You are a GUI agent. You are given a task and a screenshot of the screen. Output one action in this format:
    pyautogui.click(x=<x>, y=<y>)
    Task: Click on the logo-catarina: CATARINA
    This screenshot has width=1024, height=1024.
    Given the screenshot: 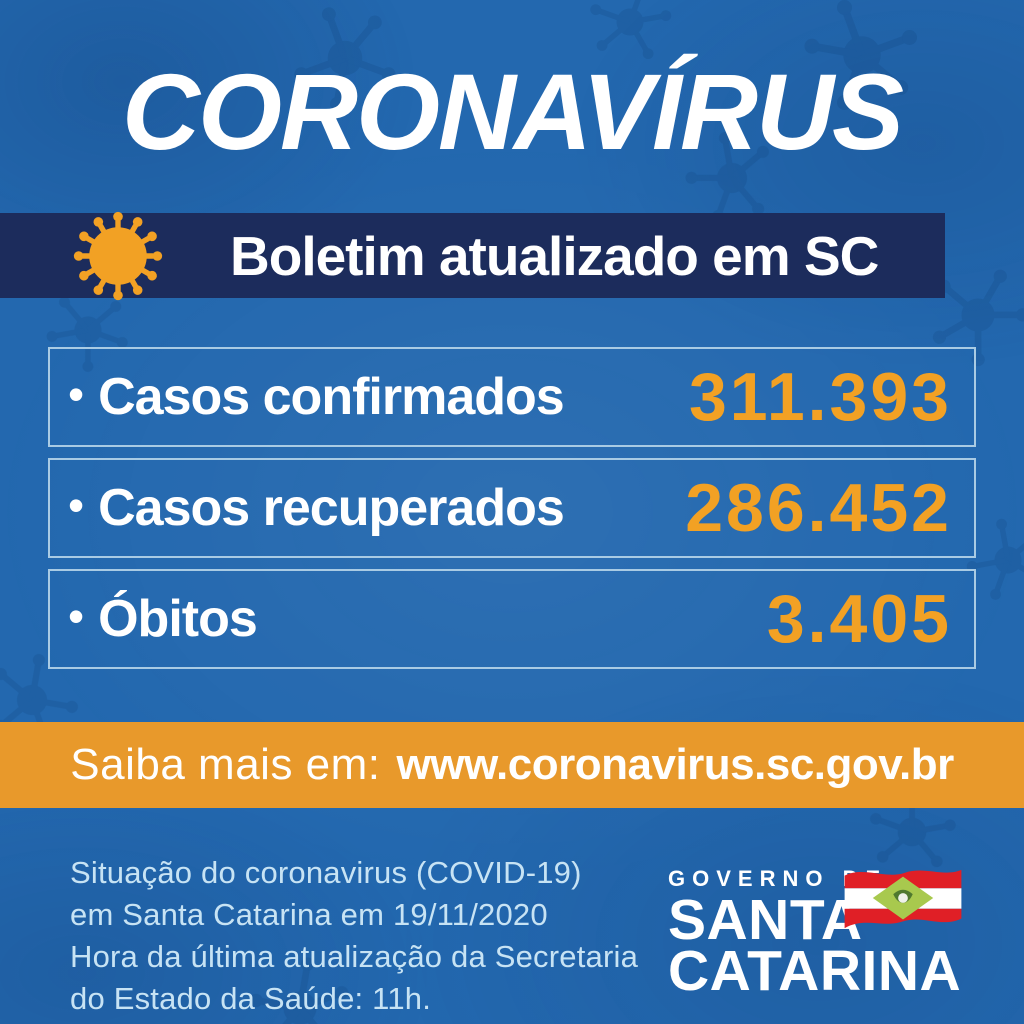 What is the action you would take?
    pyautogui.click(x=815, y=971)
    